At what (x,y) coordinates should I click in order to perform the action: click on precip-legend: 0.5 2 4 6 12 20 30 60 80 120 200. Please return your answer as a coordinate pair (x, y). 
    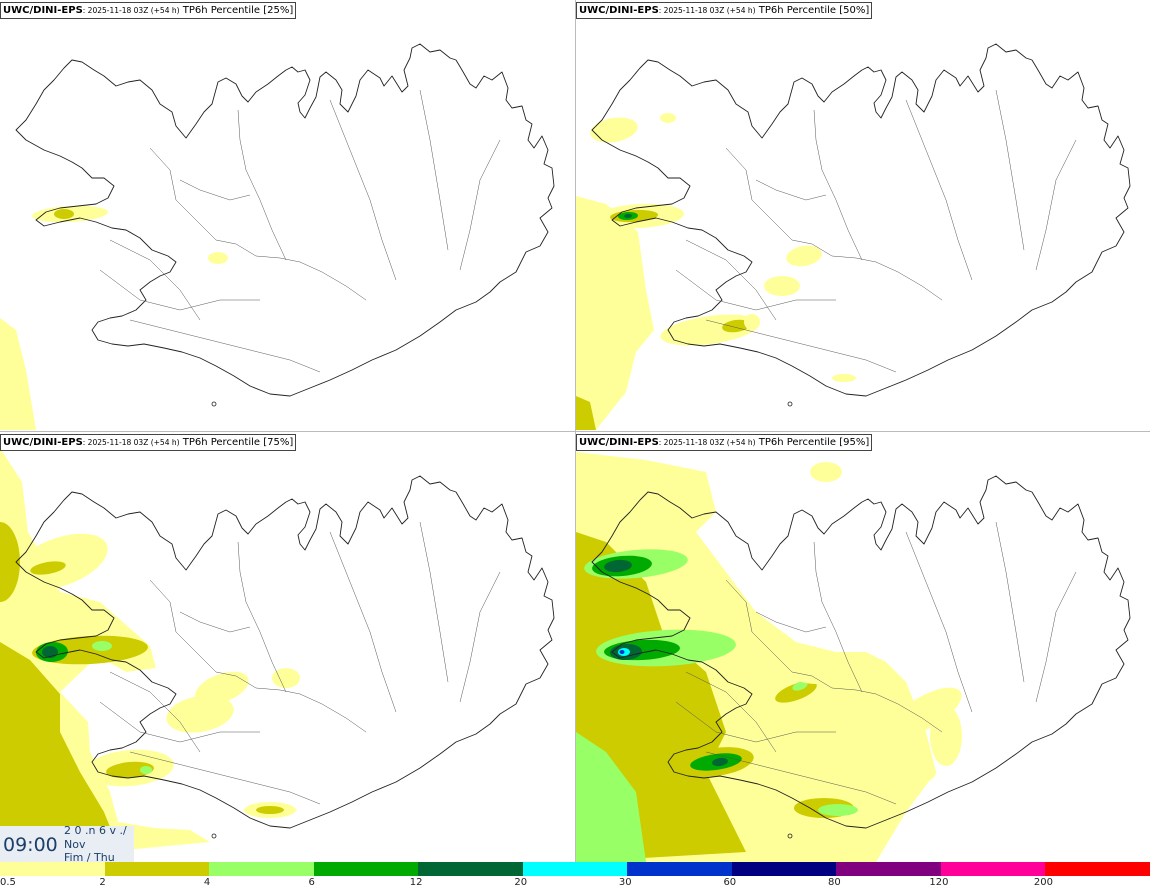
    Looking at the image, I should click on (575, 876).